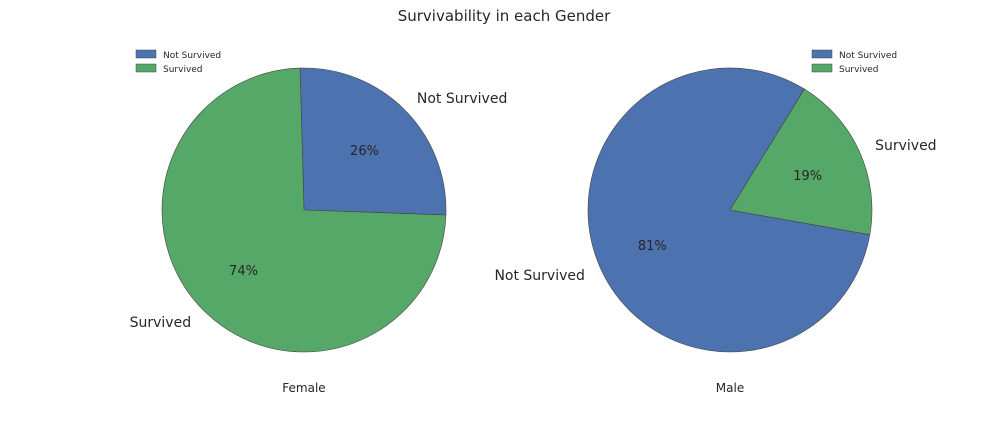 This screenshot has width=1008, height=436. What do you see at coordinates (801, 162) in the screenshot?
I see `male-slice-survived` at bounding box center [801, 162].